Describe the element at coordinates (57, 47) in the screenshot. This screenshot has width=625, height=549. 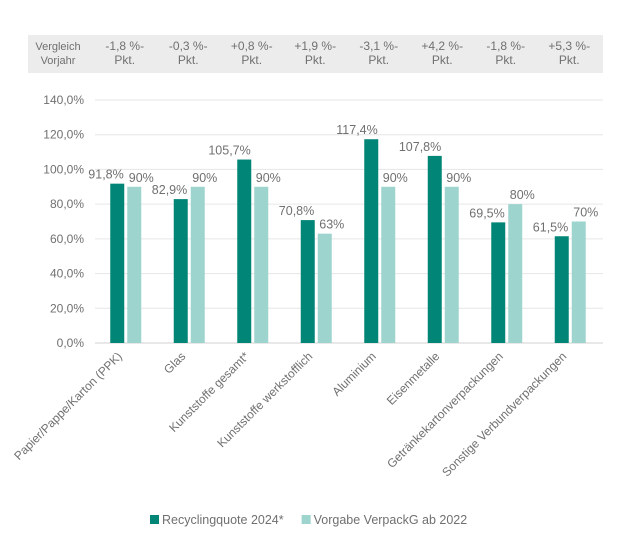
I see `comparison-row-label: Vergleich` at that location.